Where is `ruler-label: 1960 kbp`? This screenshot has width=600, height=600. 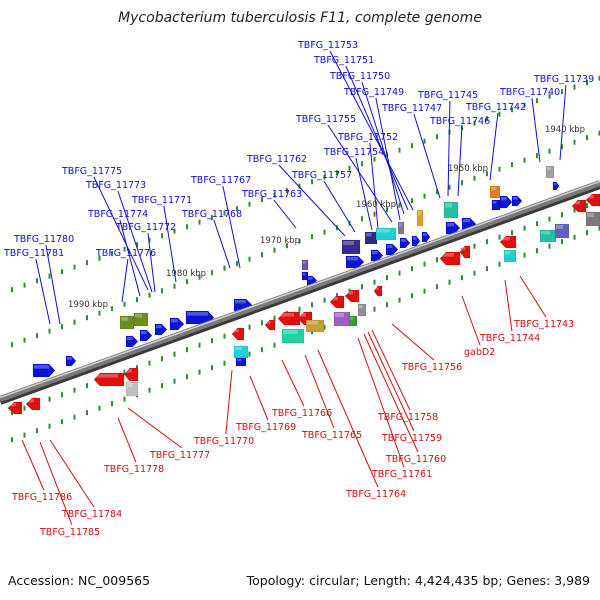
ruler-label: 1960 kbp is located at coordinates (376, 205).